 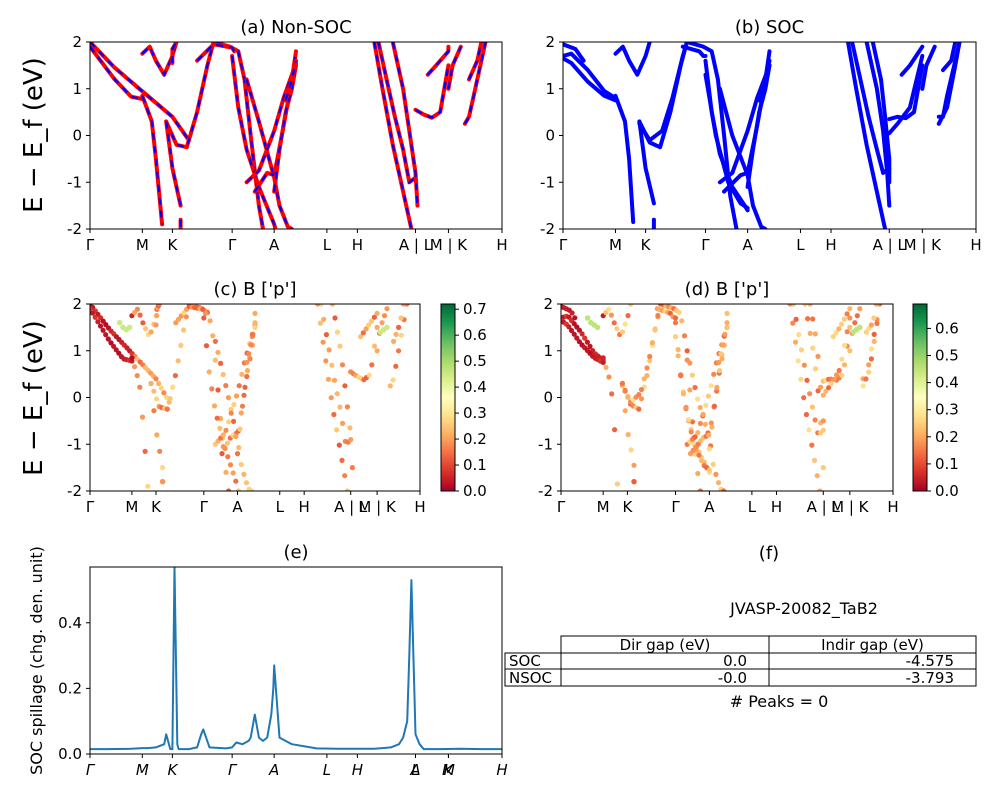 I want to click on x-tick-label-a: L, so click(x=327, y=245).